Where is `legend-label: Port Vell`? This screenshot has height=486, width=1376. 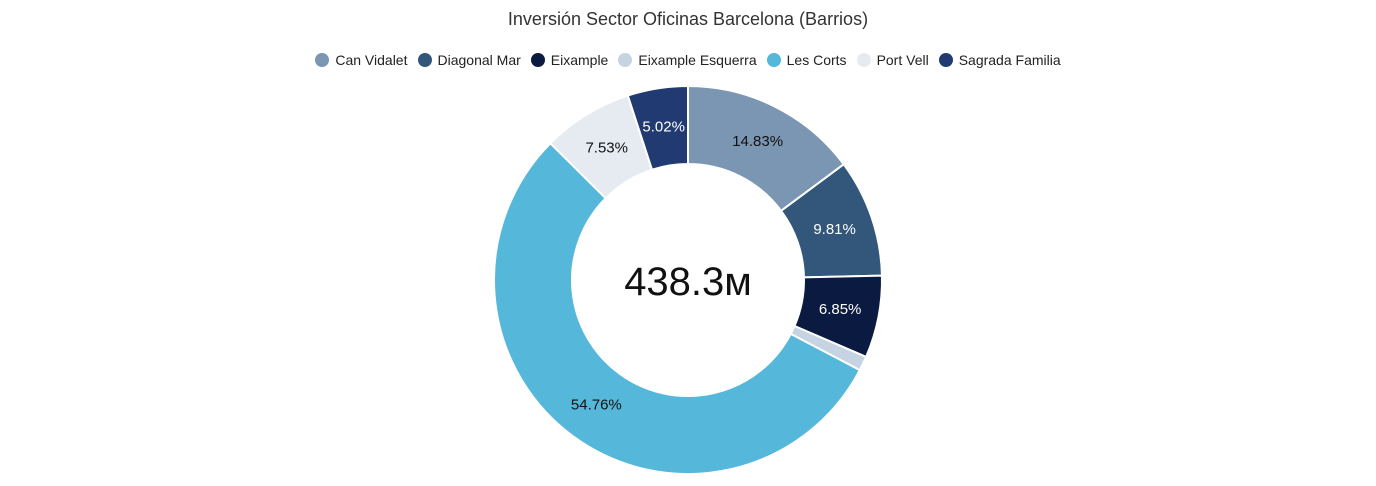
legend-label: Port Vell is located at coordinates (902, 60).